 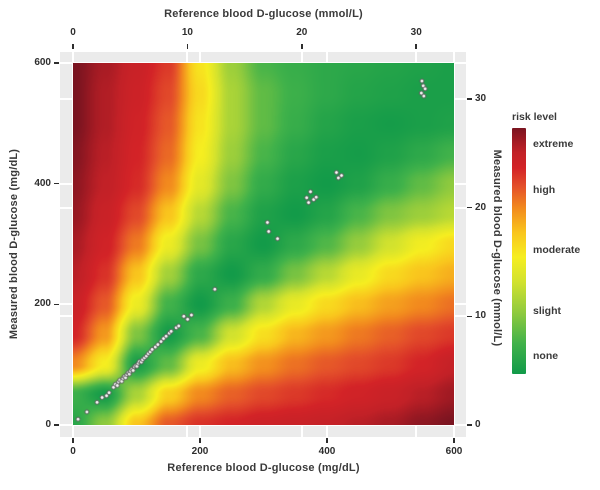 I want to click on bottom-tick-label: 600, so click(x=454, y=451).